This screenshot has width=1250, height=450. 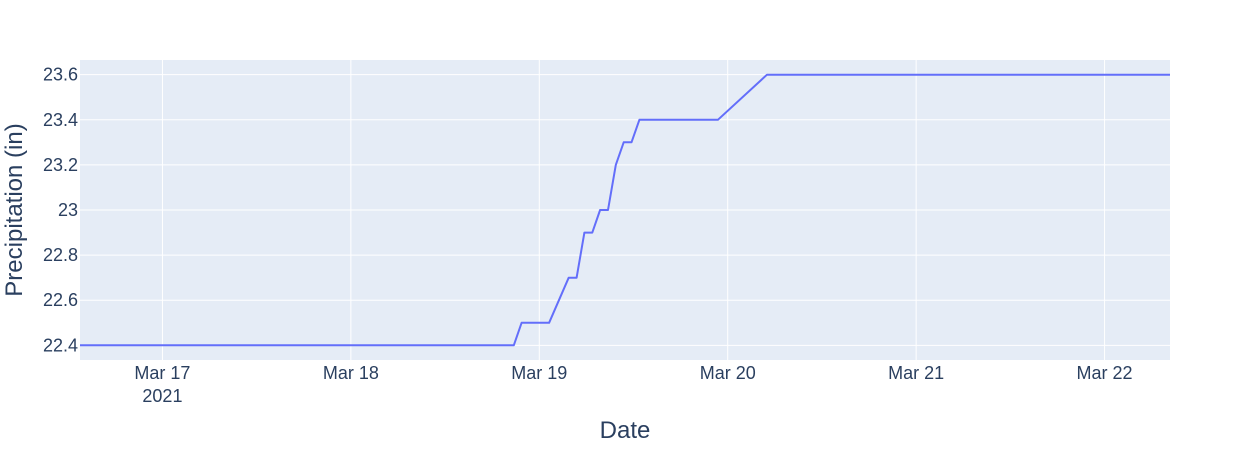 I want to click on x-tick-label: Mar 20, so click(x=728, y=373).